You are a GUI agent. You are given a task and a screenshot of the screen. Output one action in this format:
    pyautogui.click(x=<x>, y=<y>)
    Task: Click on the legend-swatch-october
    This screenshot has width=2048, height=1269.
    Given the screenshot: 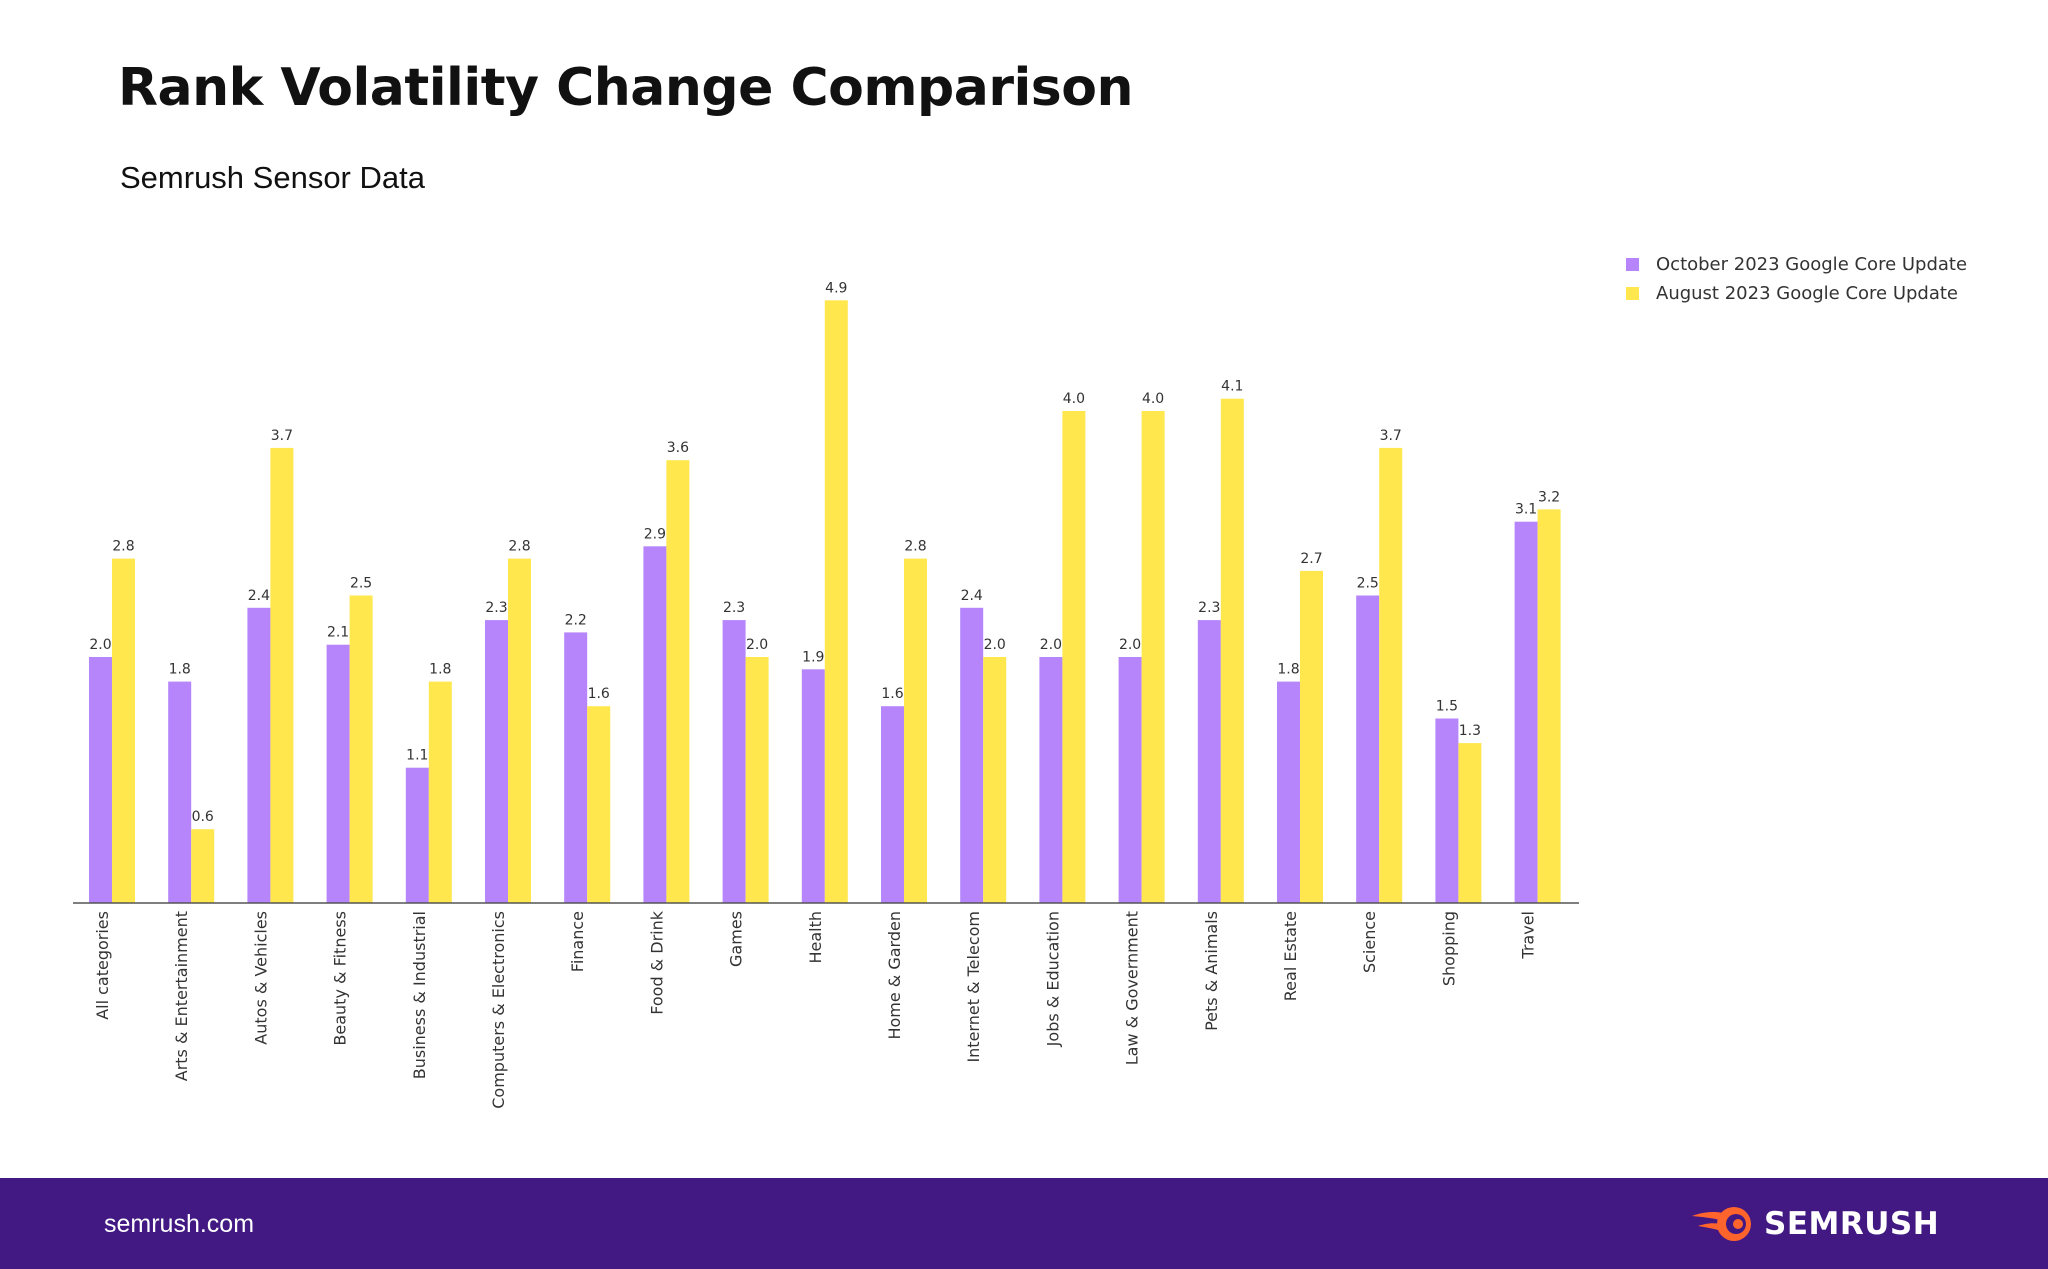 What is the action you would take?
    pyautogui.click(x=1632, y=264)
    